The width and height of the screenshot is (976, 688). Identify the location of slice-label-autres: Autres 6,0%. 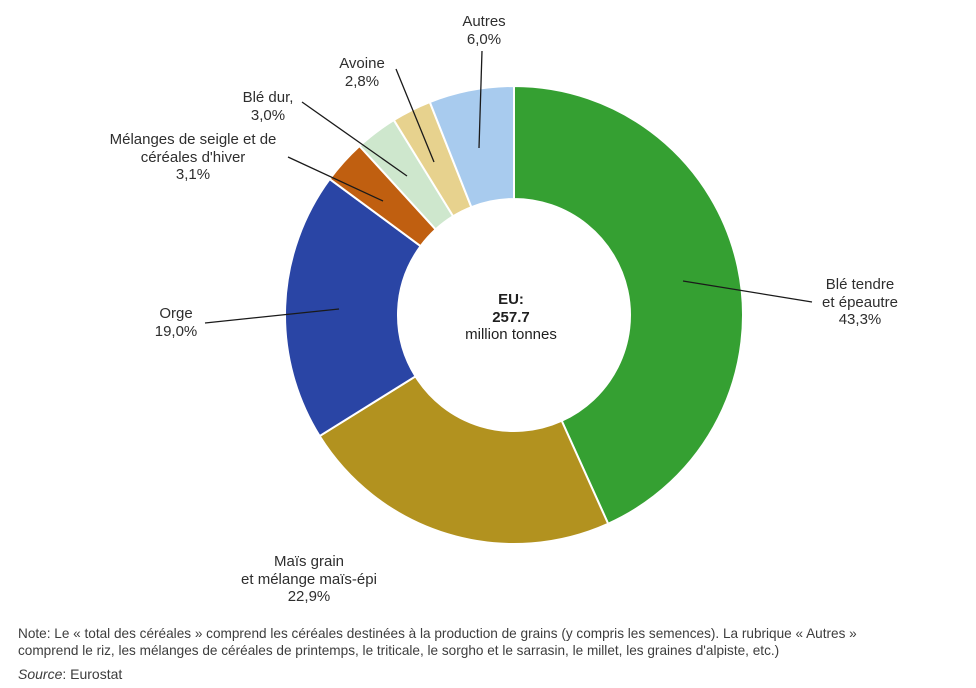
(483, 30).